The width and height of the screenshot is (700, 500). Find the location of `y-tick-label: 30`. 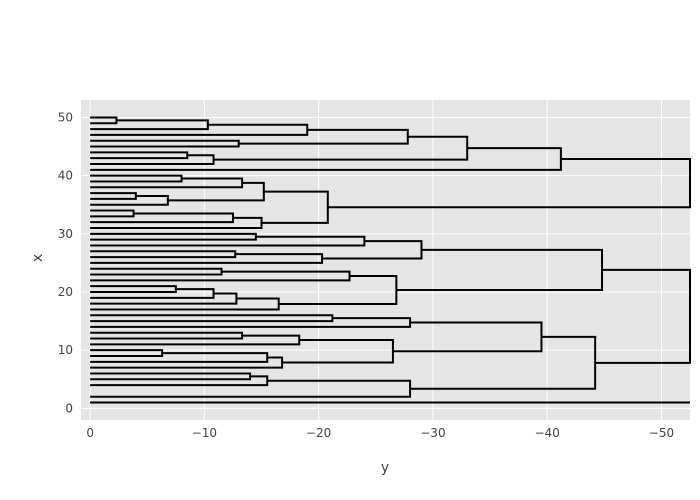

y-tick-label: 30 is located at coordinates (65, 234).